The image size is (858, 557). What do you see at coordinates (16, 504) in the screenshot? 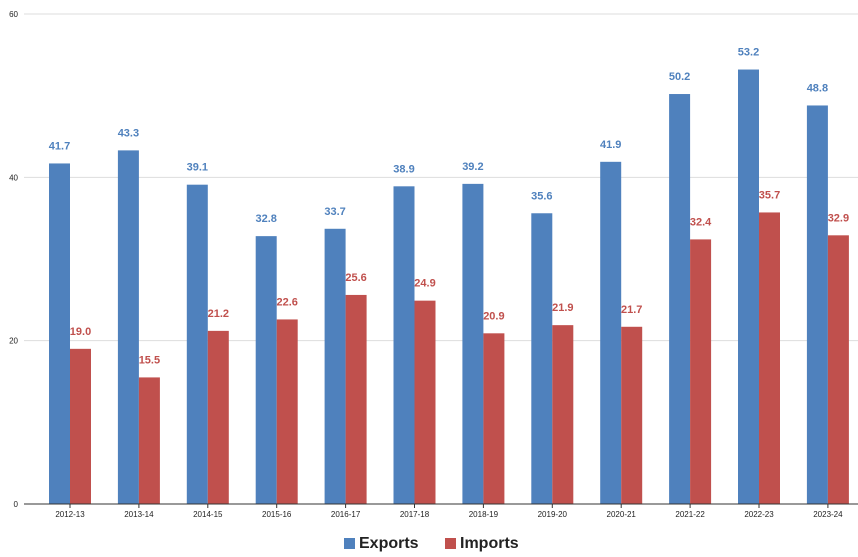
I see `y-tick-label: 0` at bounding box center [16, 504].